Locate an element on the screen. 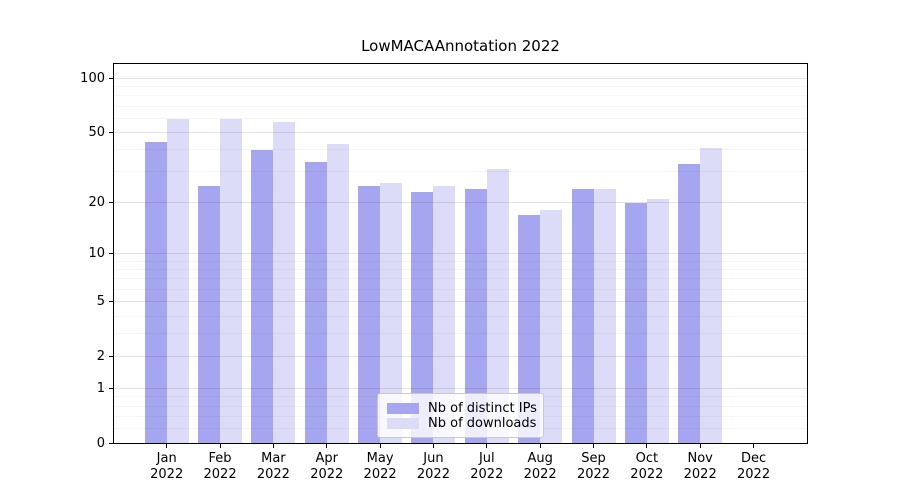  x-tick-label-feb: Feb 2022 is located at coordinates (220, 466).